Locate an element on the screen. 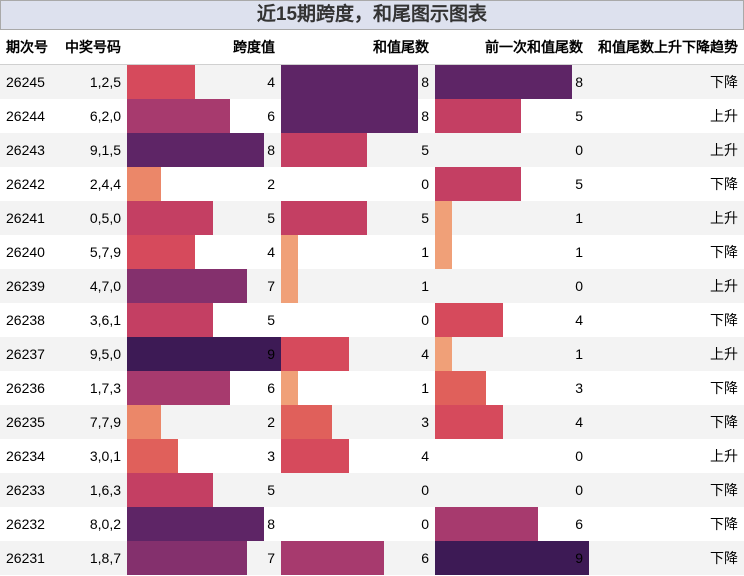 This screenshot has width=744, height=576. prev-tail-cell: 1 is located at coordinates (512, 218).